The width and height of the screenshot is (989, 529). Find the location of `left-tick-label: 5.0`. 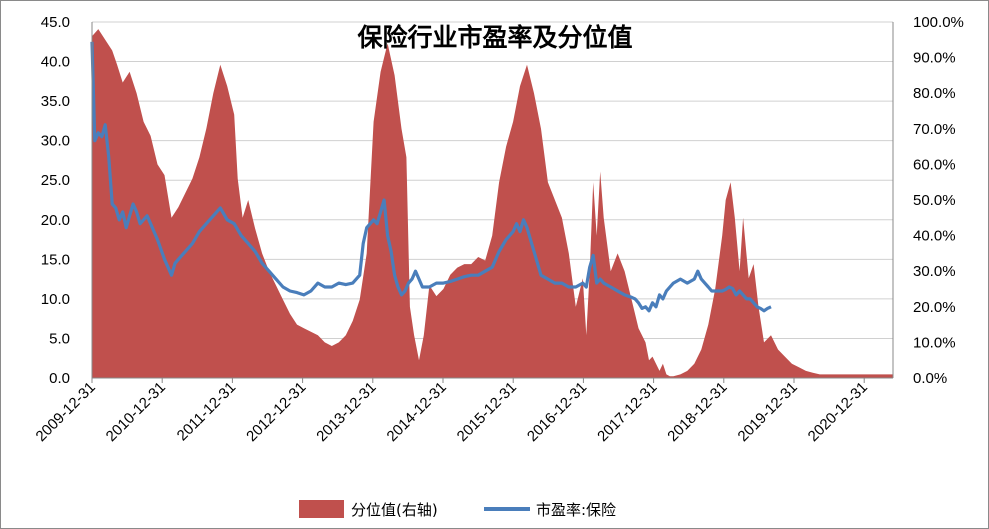

left-tick-label: 5.0 is located at coordinates (59, 338).